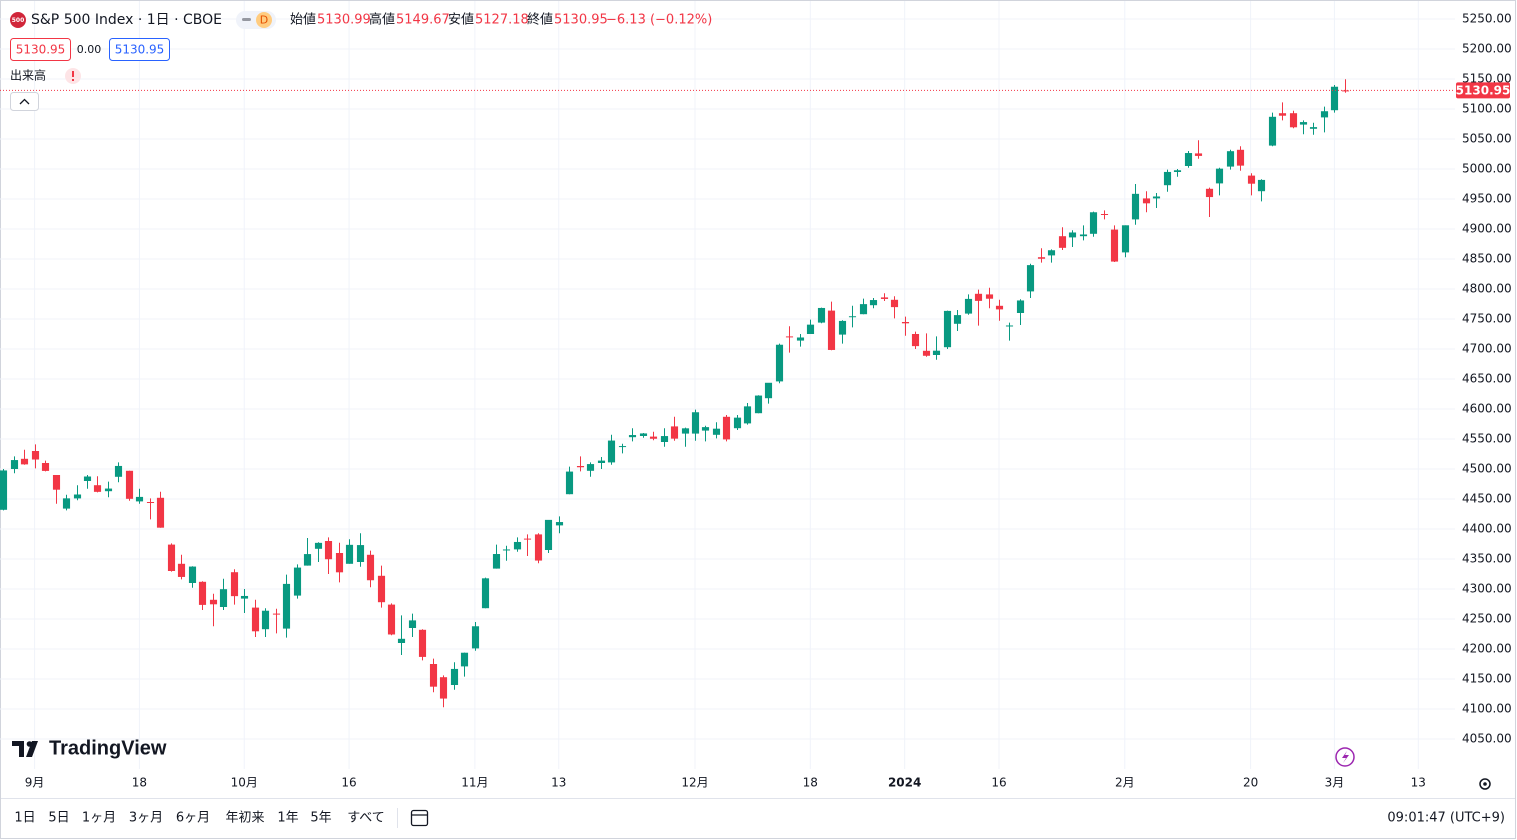 Image resolution: width=1517 pixels, height=840 pixels. I want to click on status-dash, so click(246, 19).